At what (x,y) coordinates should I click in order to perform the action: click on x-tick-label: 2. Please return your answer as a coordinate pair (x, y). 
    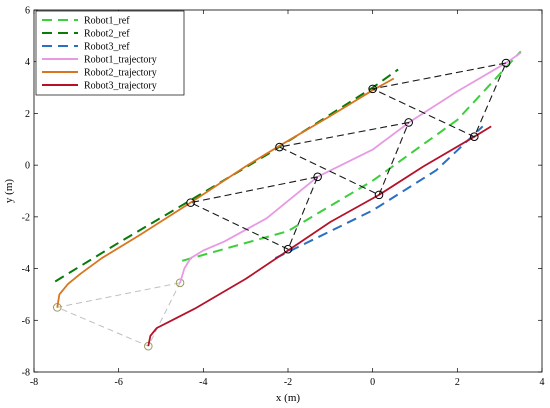
    Looking at the image, I should click on (457, 382).